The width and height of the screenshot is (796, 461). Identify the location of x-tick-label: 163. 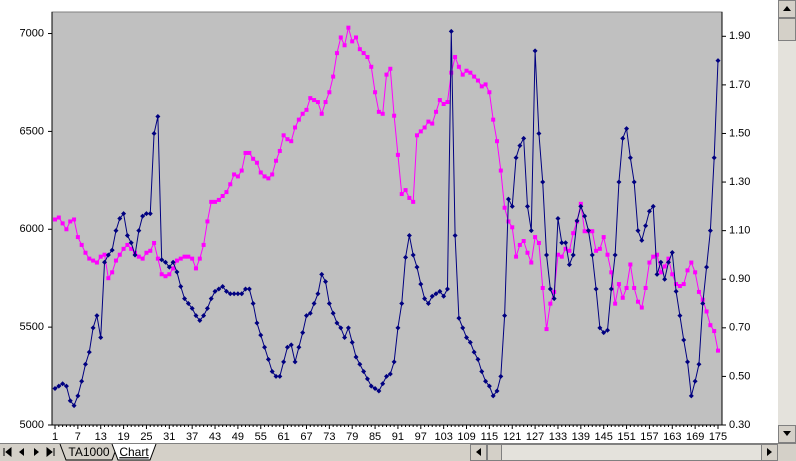
(672, 437).